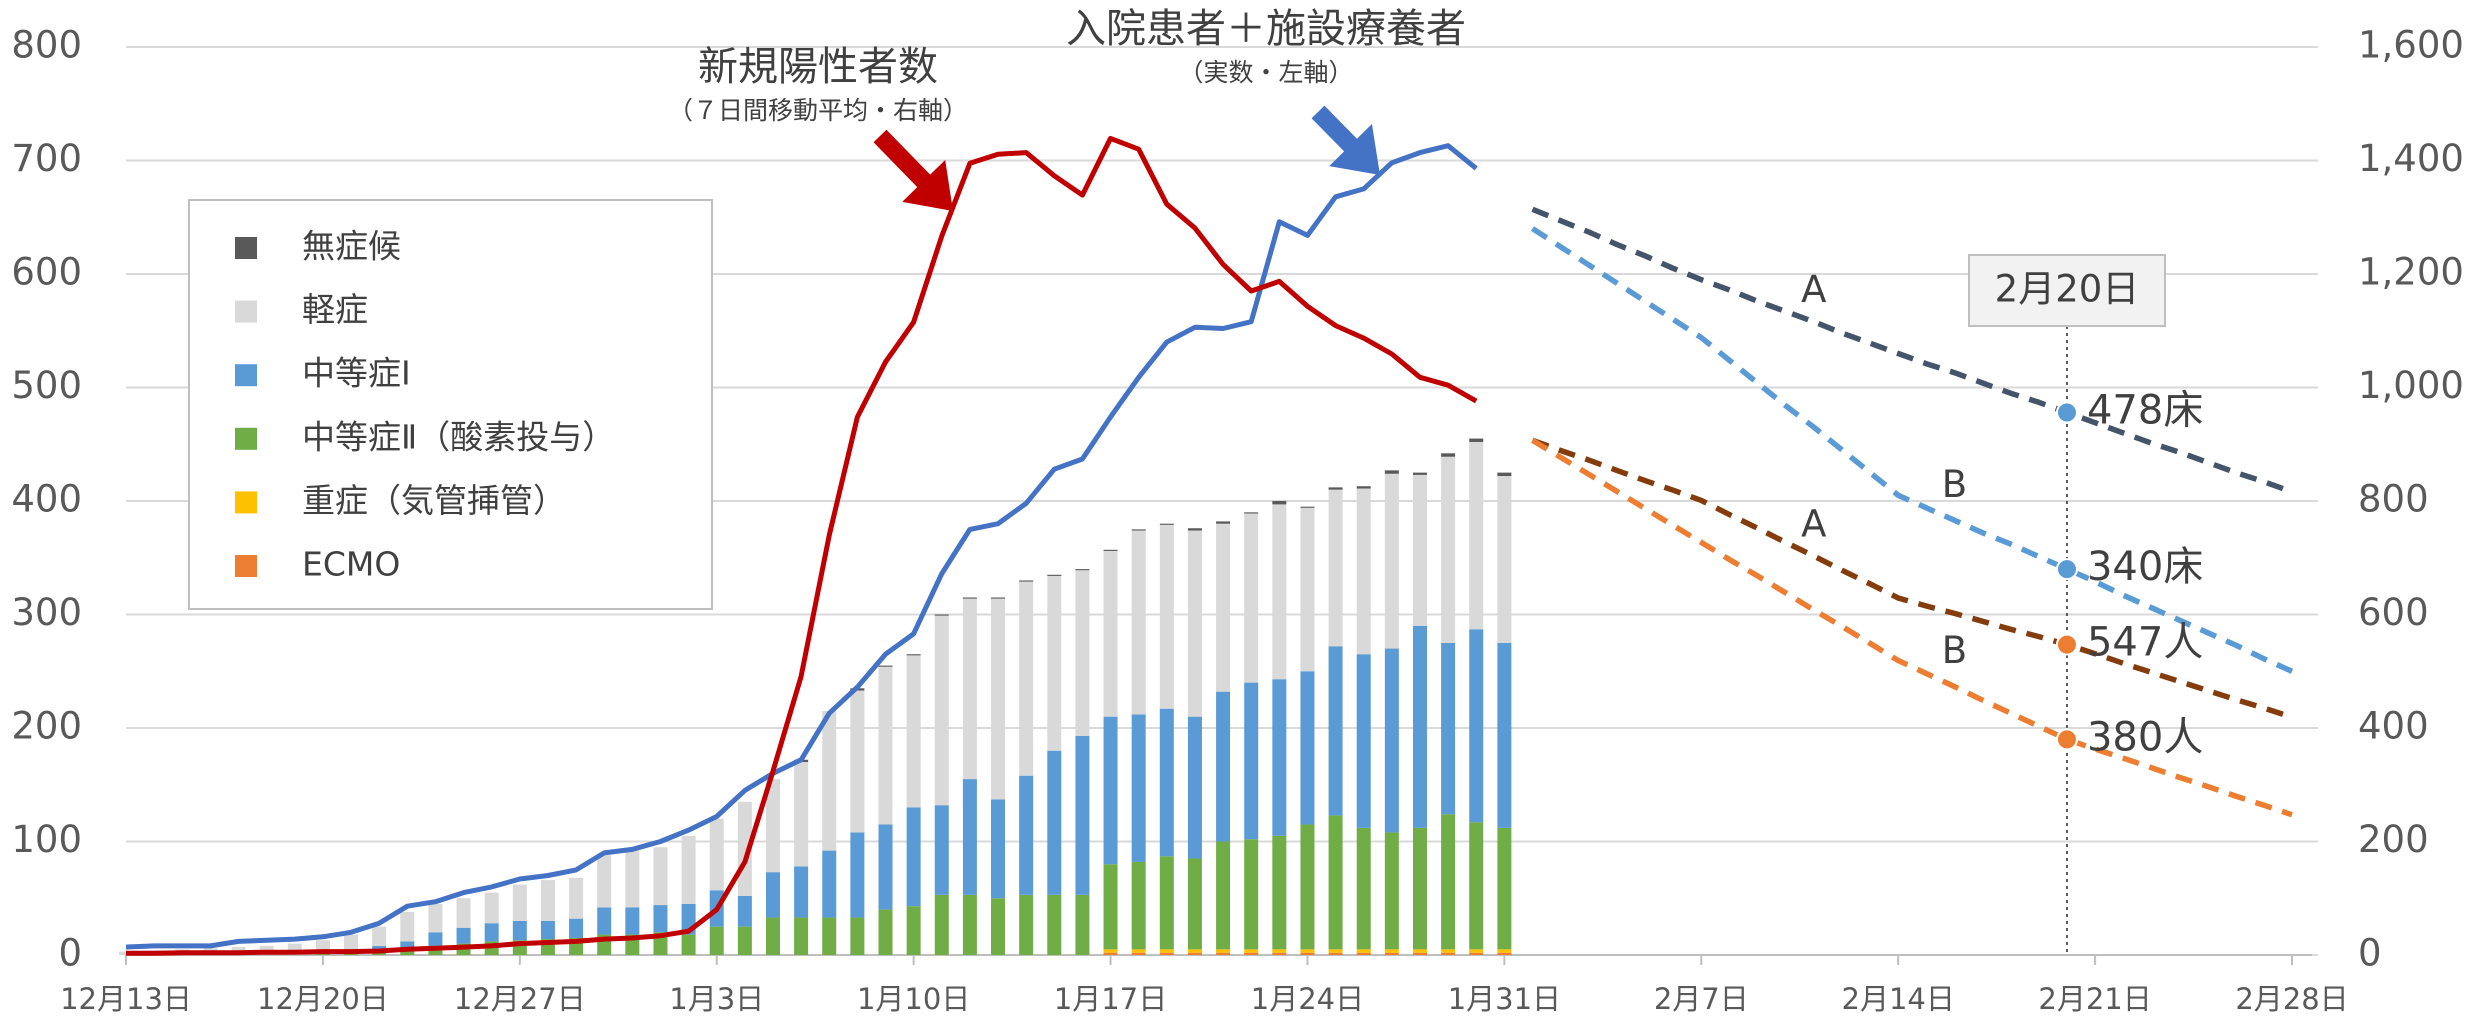 This screenshot has height=1019, width=2466. I want to click on legend-label: 軽症, so click(335, 309).